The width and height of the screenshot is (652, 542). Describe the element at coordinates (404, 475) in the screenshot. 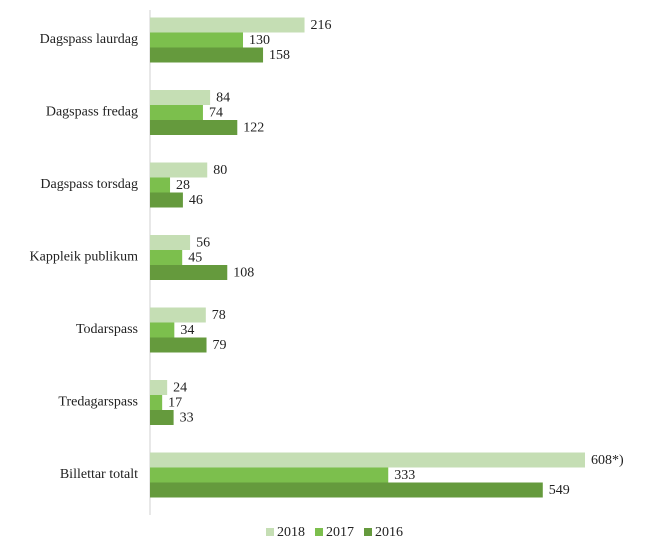

I see `data-label: 333` at that location.